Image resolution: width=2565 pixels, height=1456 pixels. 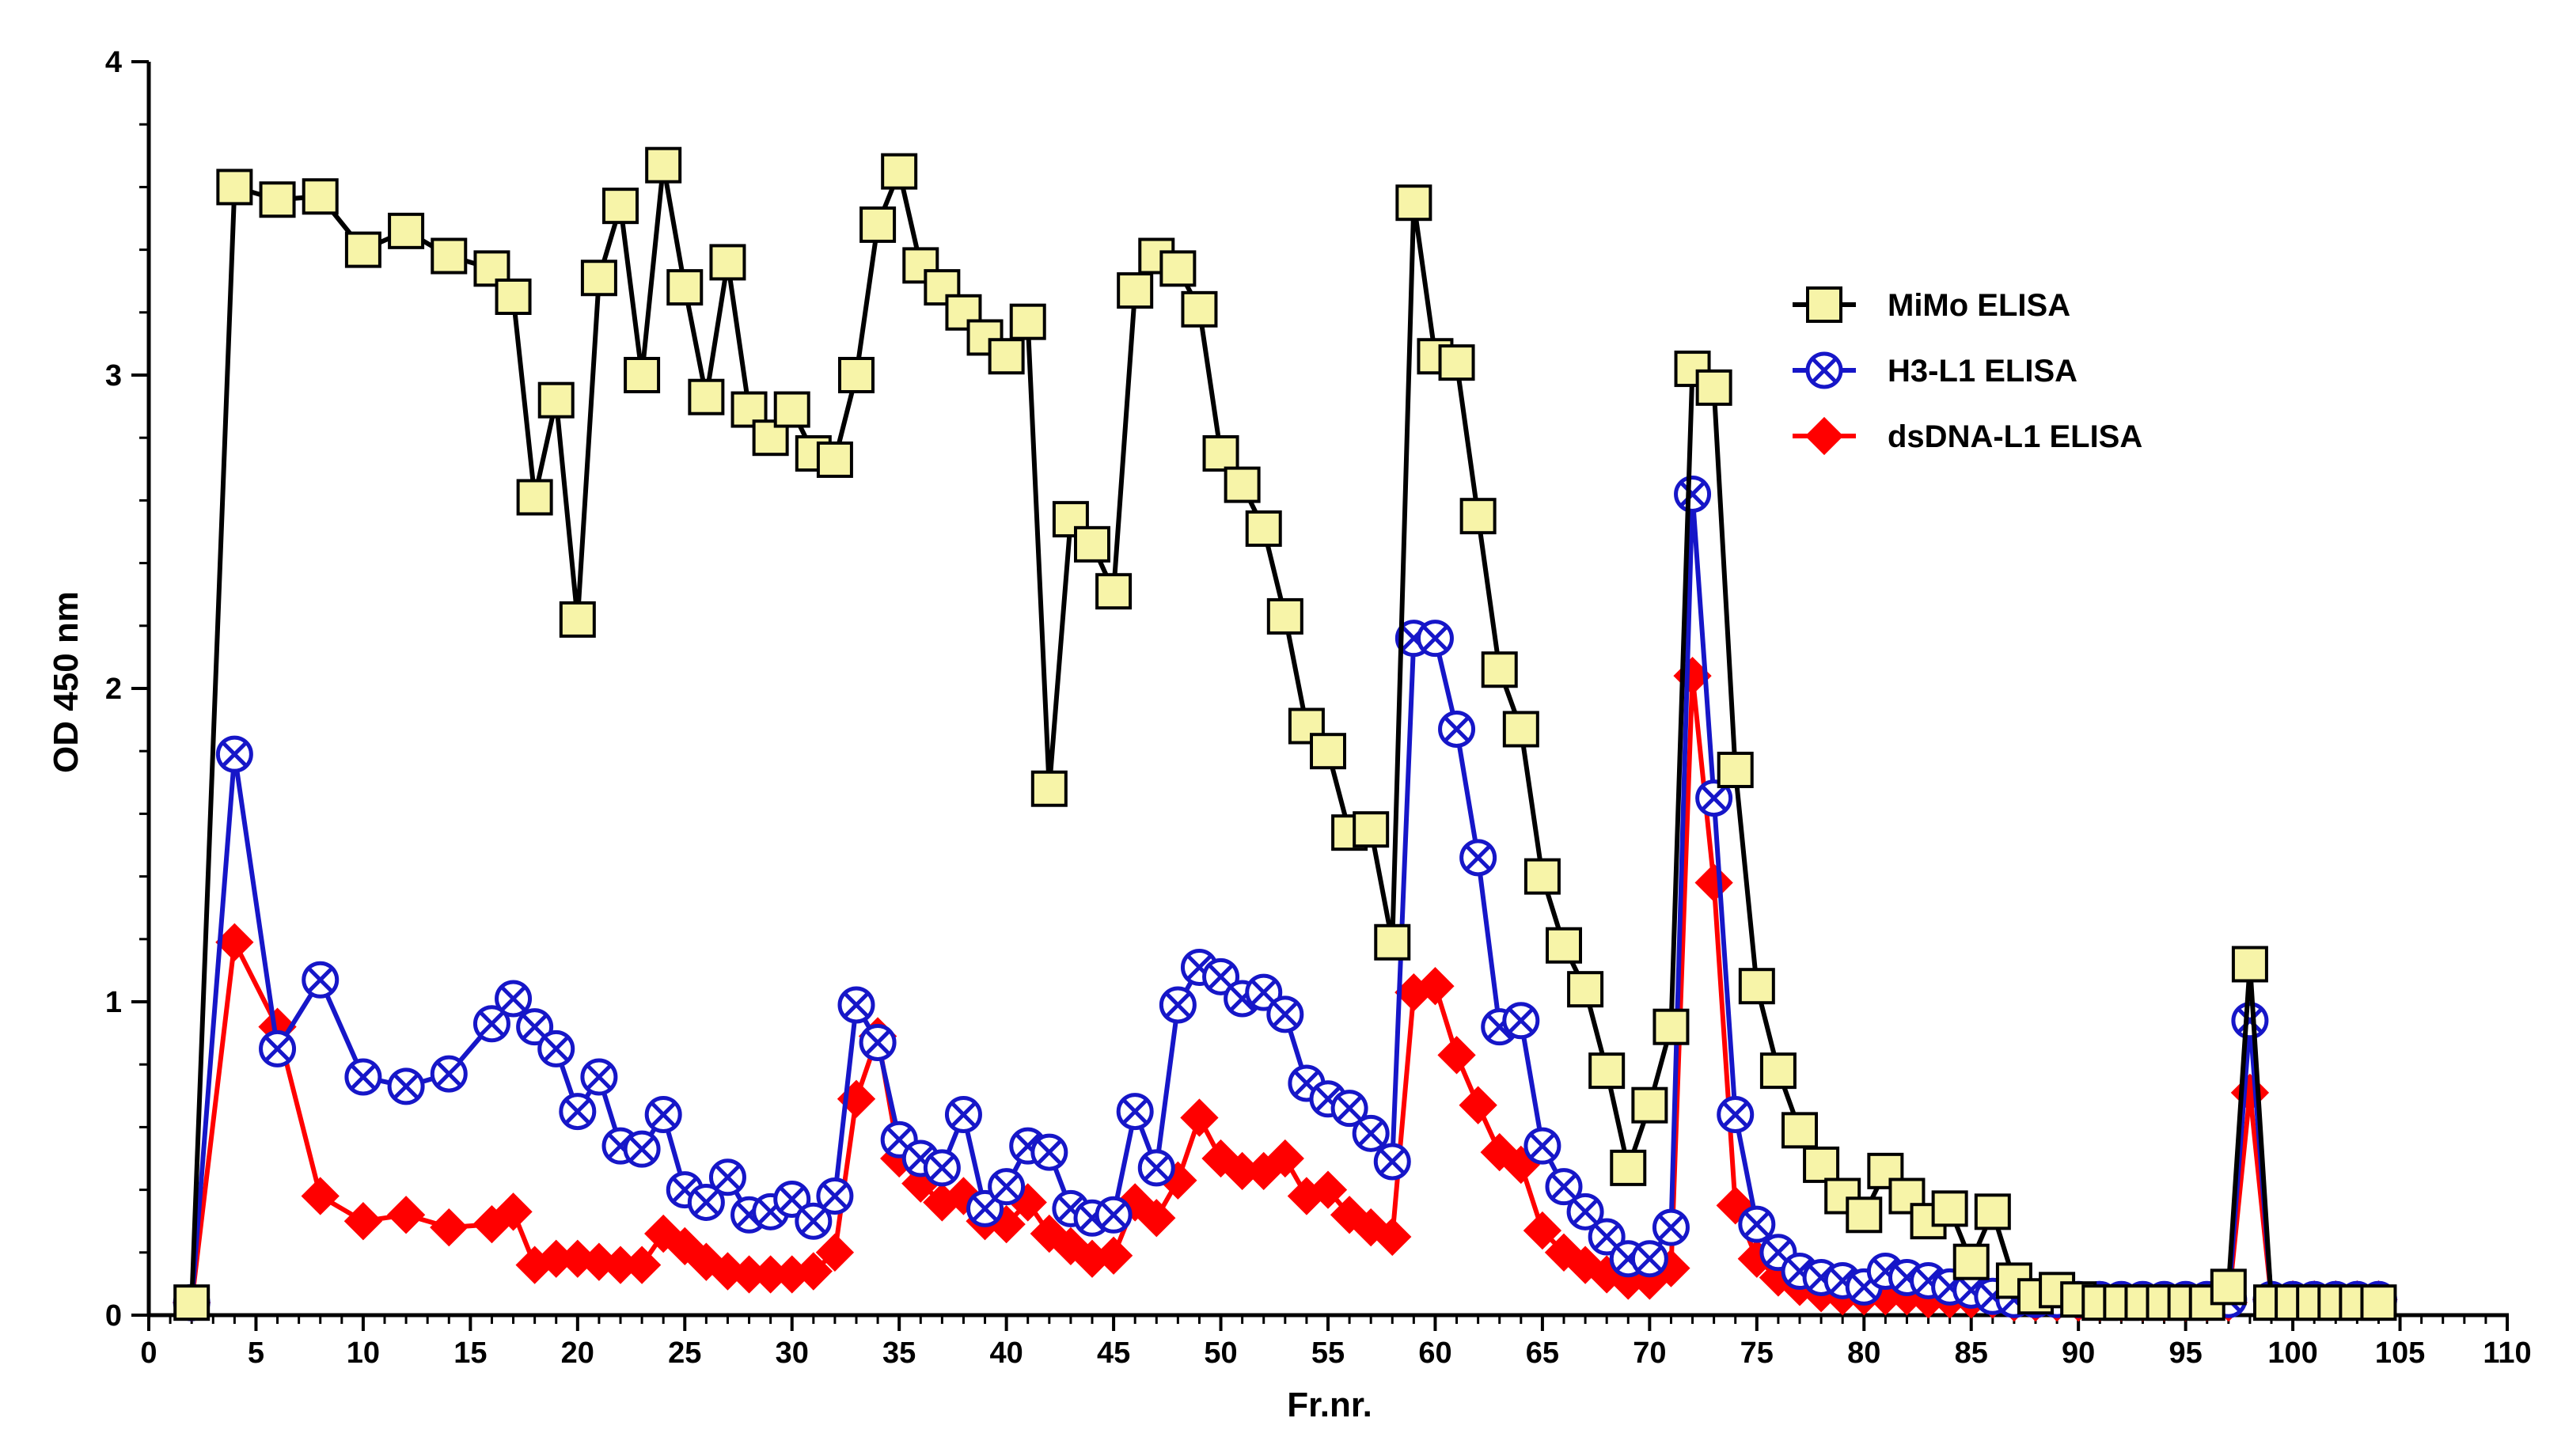 What do you see at coordinates (1329, 1405) in the screenshot?
I see `x-axis-title: Fr.nr.` at bounding box center [1329, 1405].